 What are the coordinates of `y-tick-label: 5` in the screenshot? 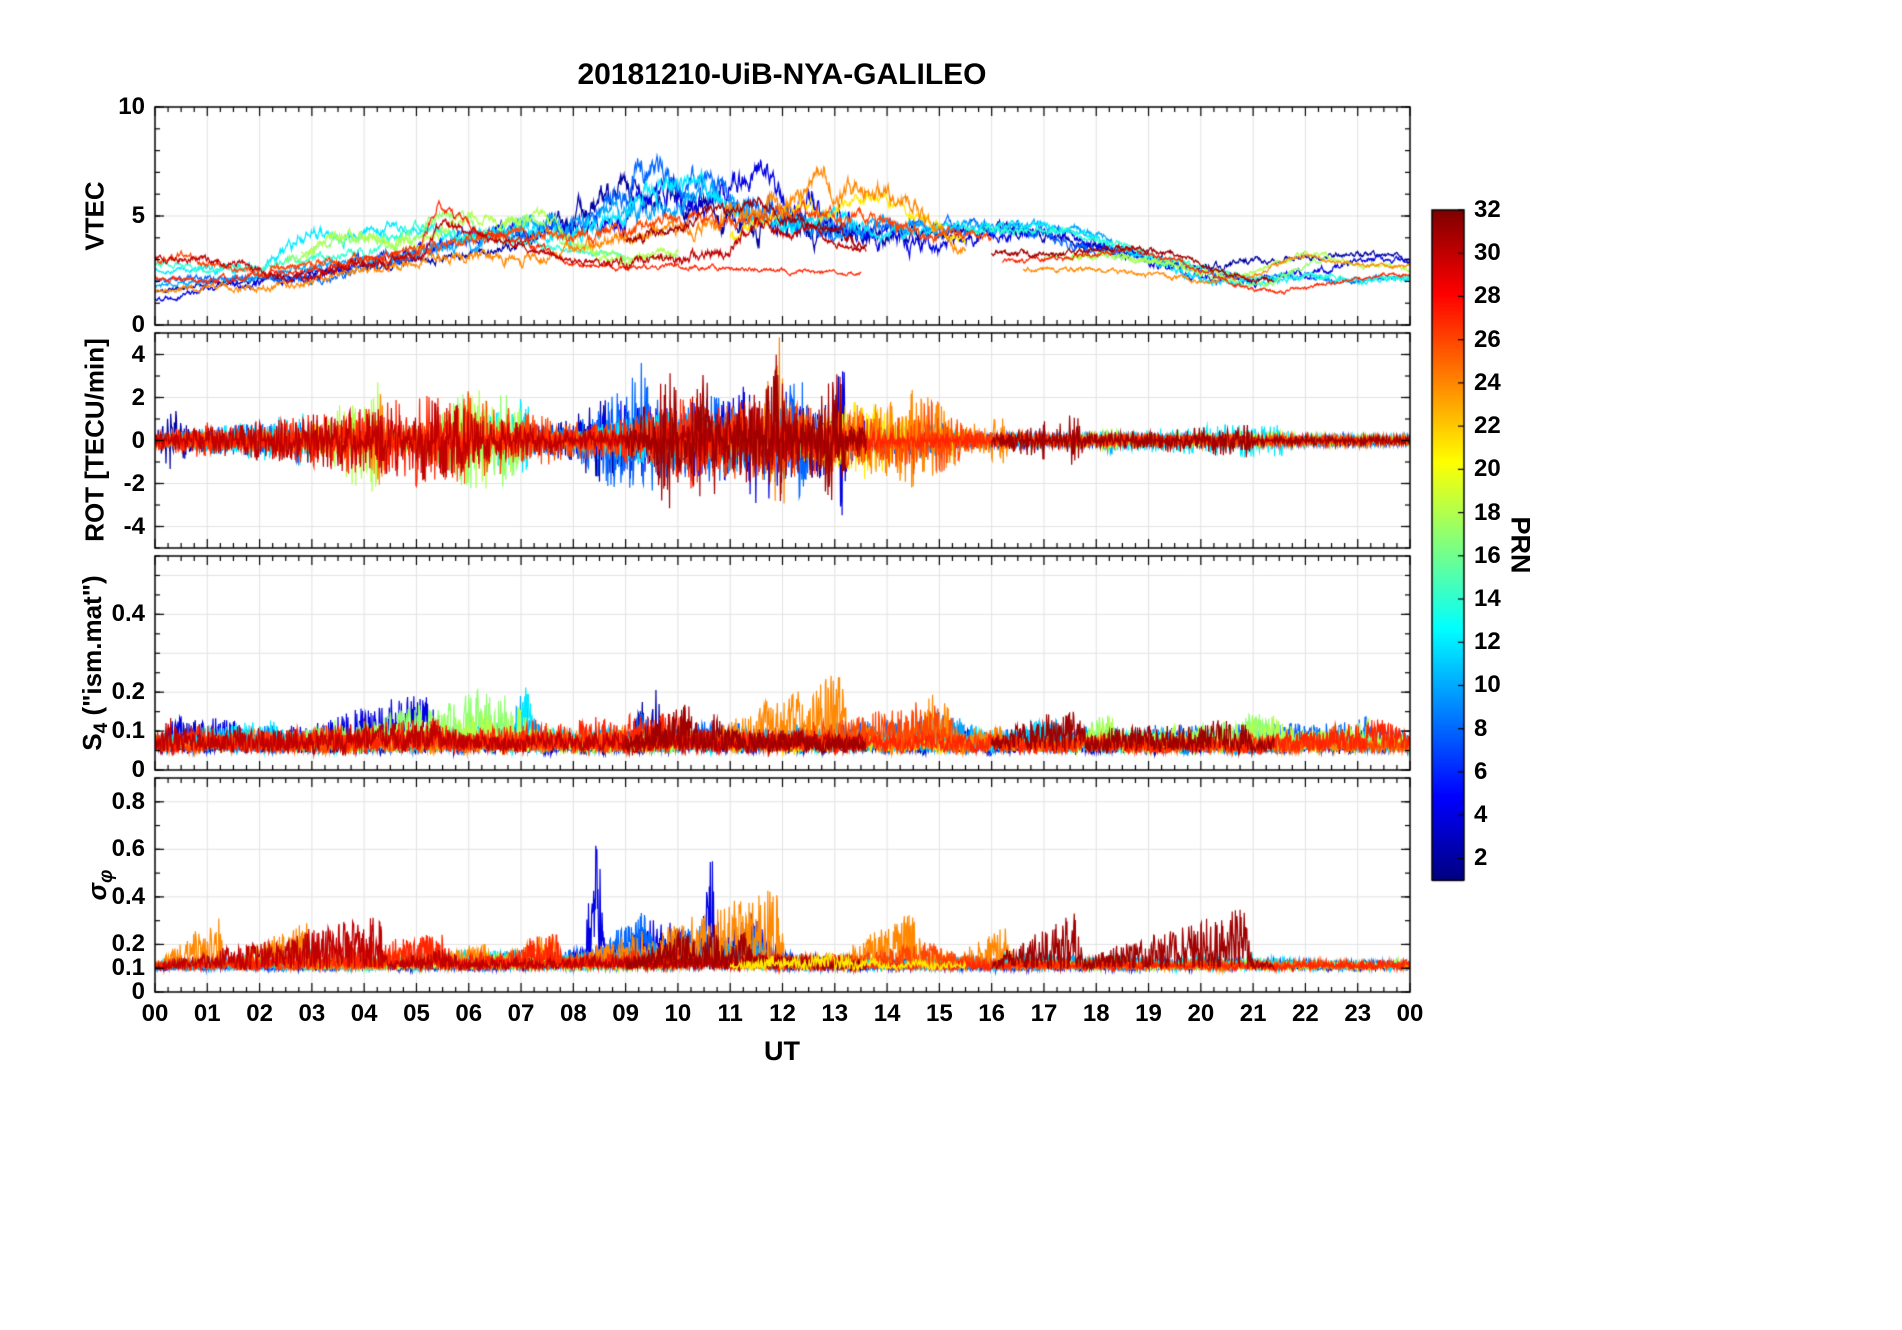 It's located at (138, 215).